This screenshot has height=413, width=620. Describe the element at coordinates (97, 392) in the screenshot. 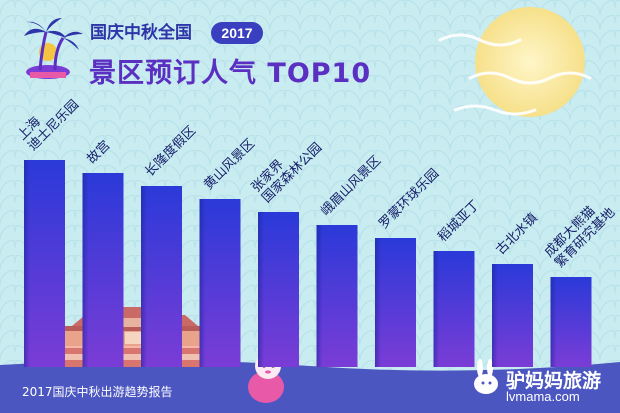

I see `report-title: 2017国庆中秋出游趋势报告` at that location.